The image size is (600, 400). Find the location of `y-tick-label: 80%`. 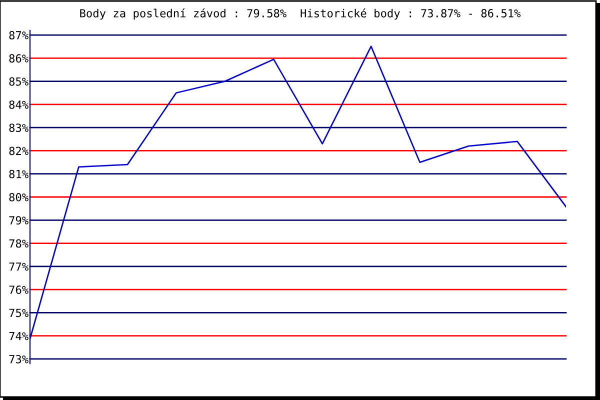

y-tick-label: 80% is located at coordinates (18, 197).